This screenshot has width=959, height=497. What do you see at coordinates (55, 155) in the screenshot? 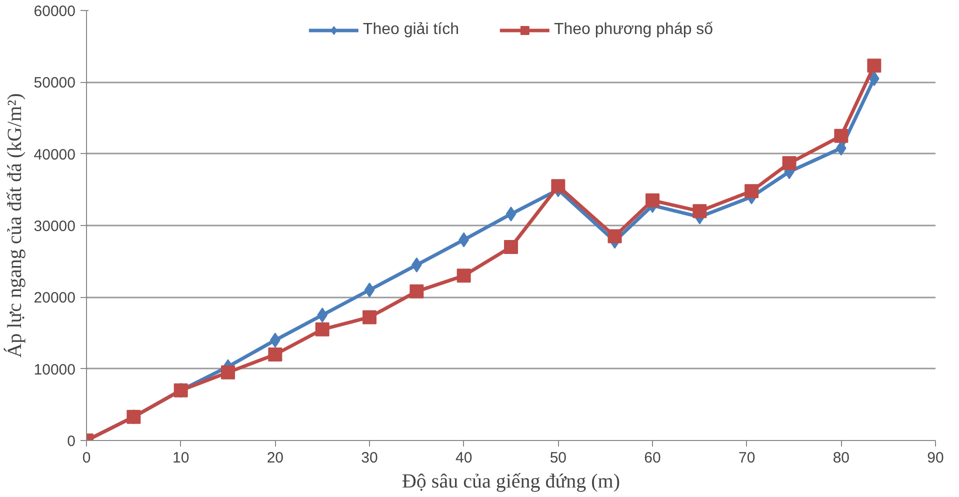
I see `y-tick-label: 40000` at bounding box center [55, 155].